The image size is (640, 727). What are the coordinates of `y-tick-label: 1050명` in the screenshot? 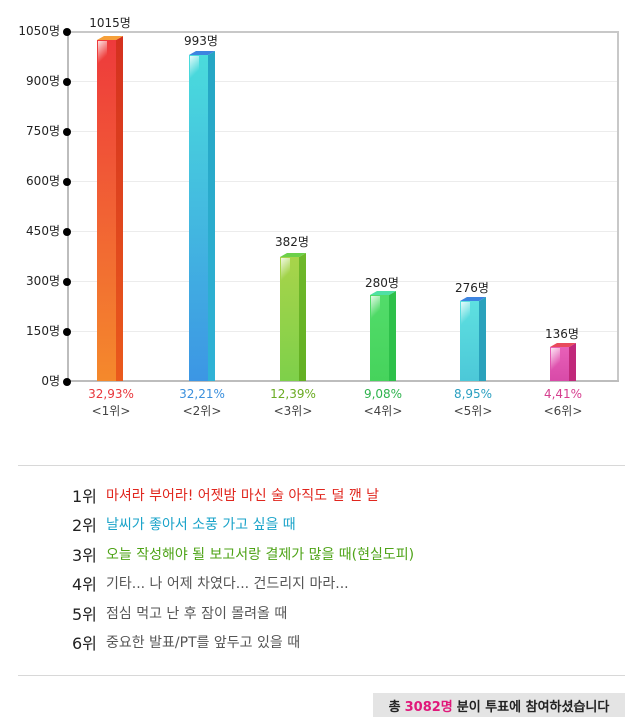 It's located at (39, 31).